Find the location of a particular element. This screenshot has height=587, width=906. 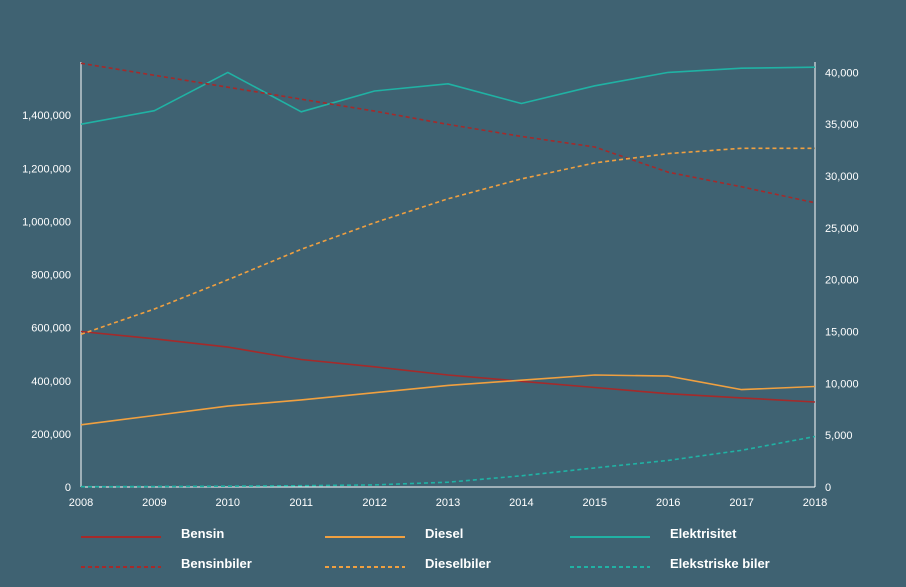

right-tick-label: 30,000 is located at coordinates (842, 177).